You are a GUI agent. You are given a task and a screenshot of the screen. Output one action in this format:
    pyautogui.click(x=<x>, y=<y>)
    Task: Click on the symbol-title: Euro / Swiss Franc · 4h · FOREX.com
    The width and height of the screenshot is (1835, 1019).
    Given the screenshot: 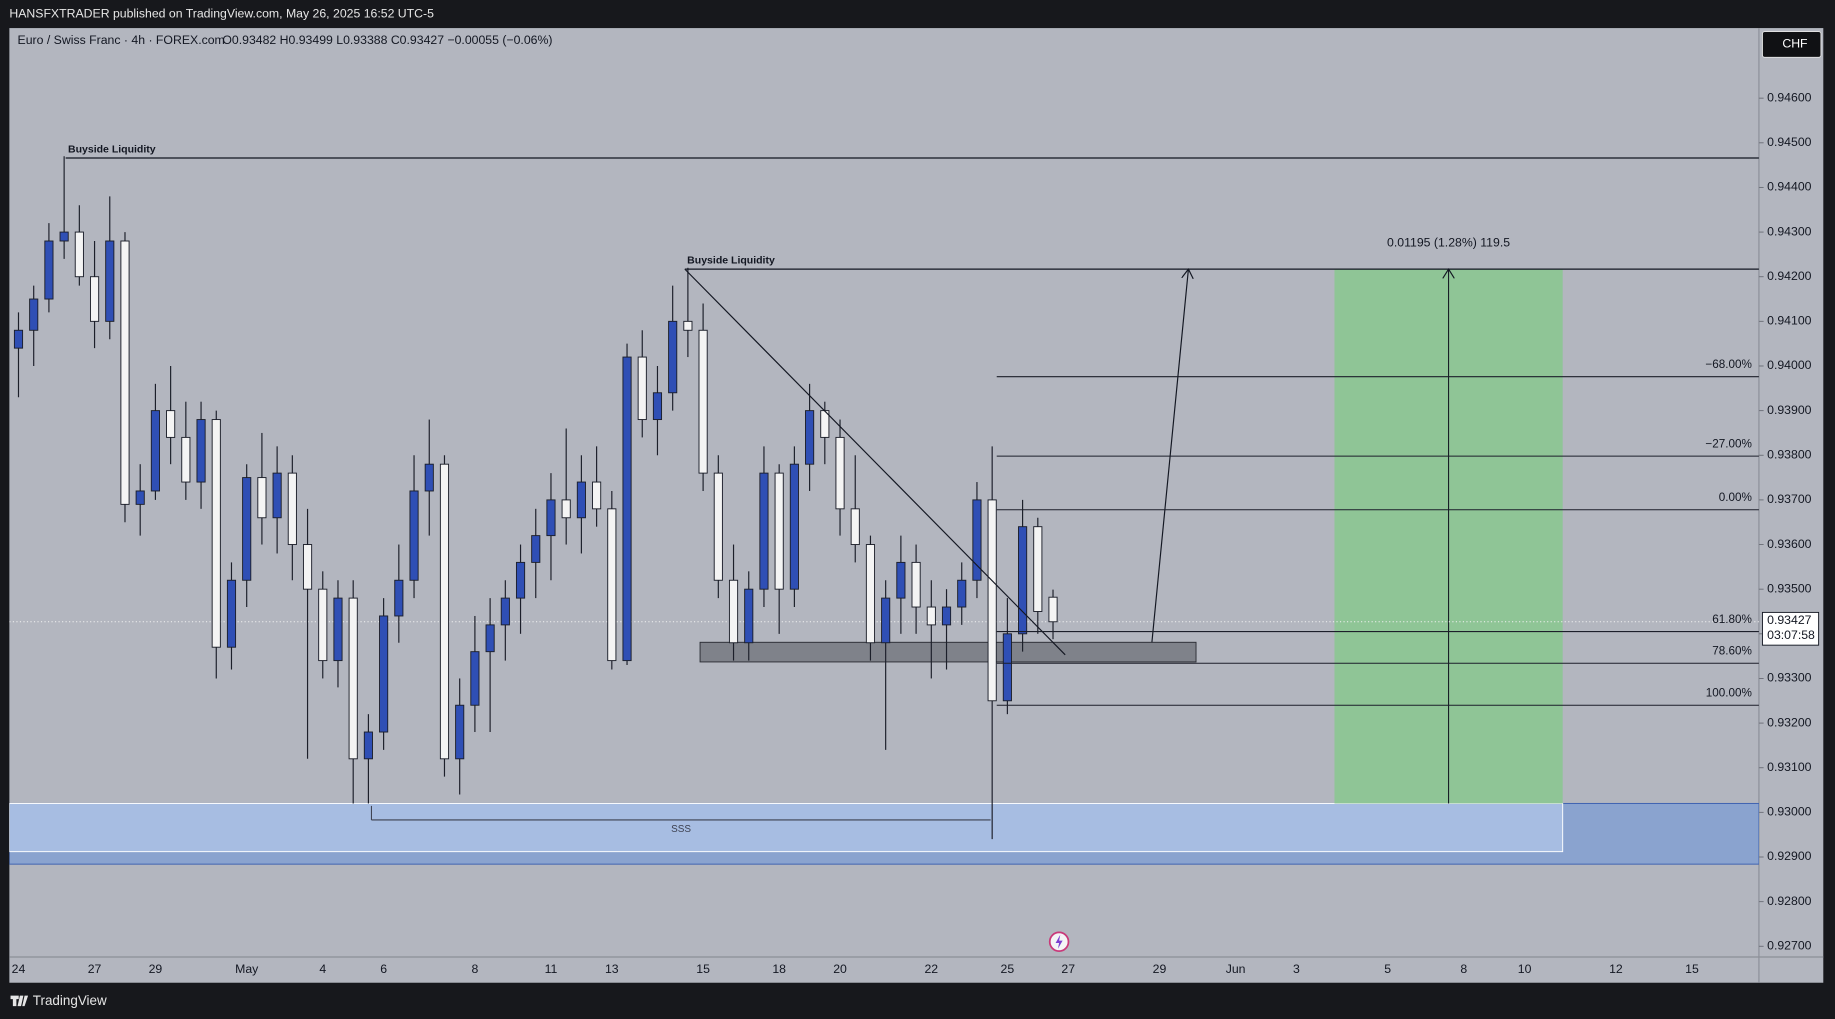 What is the action you would take?
    pyautogui.click(x=121, y=40)
    